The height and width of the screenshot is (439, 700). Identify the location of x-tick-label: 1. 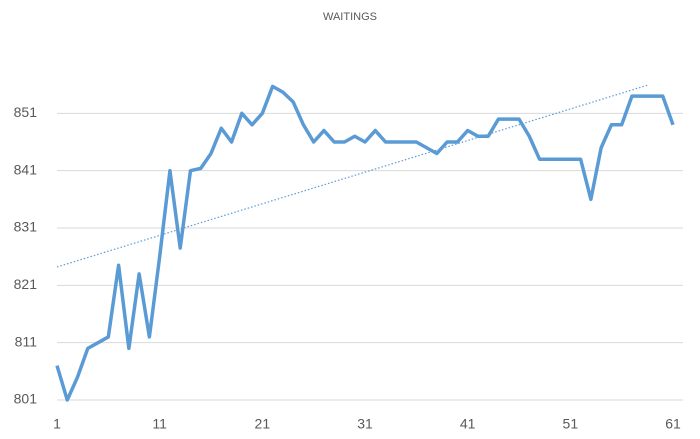
(57, 424).